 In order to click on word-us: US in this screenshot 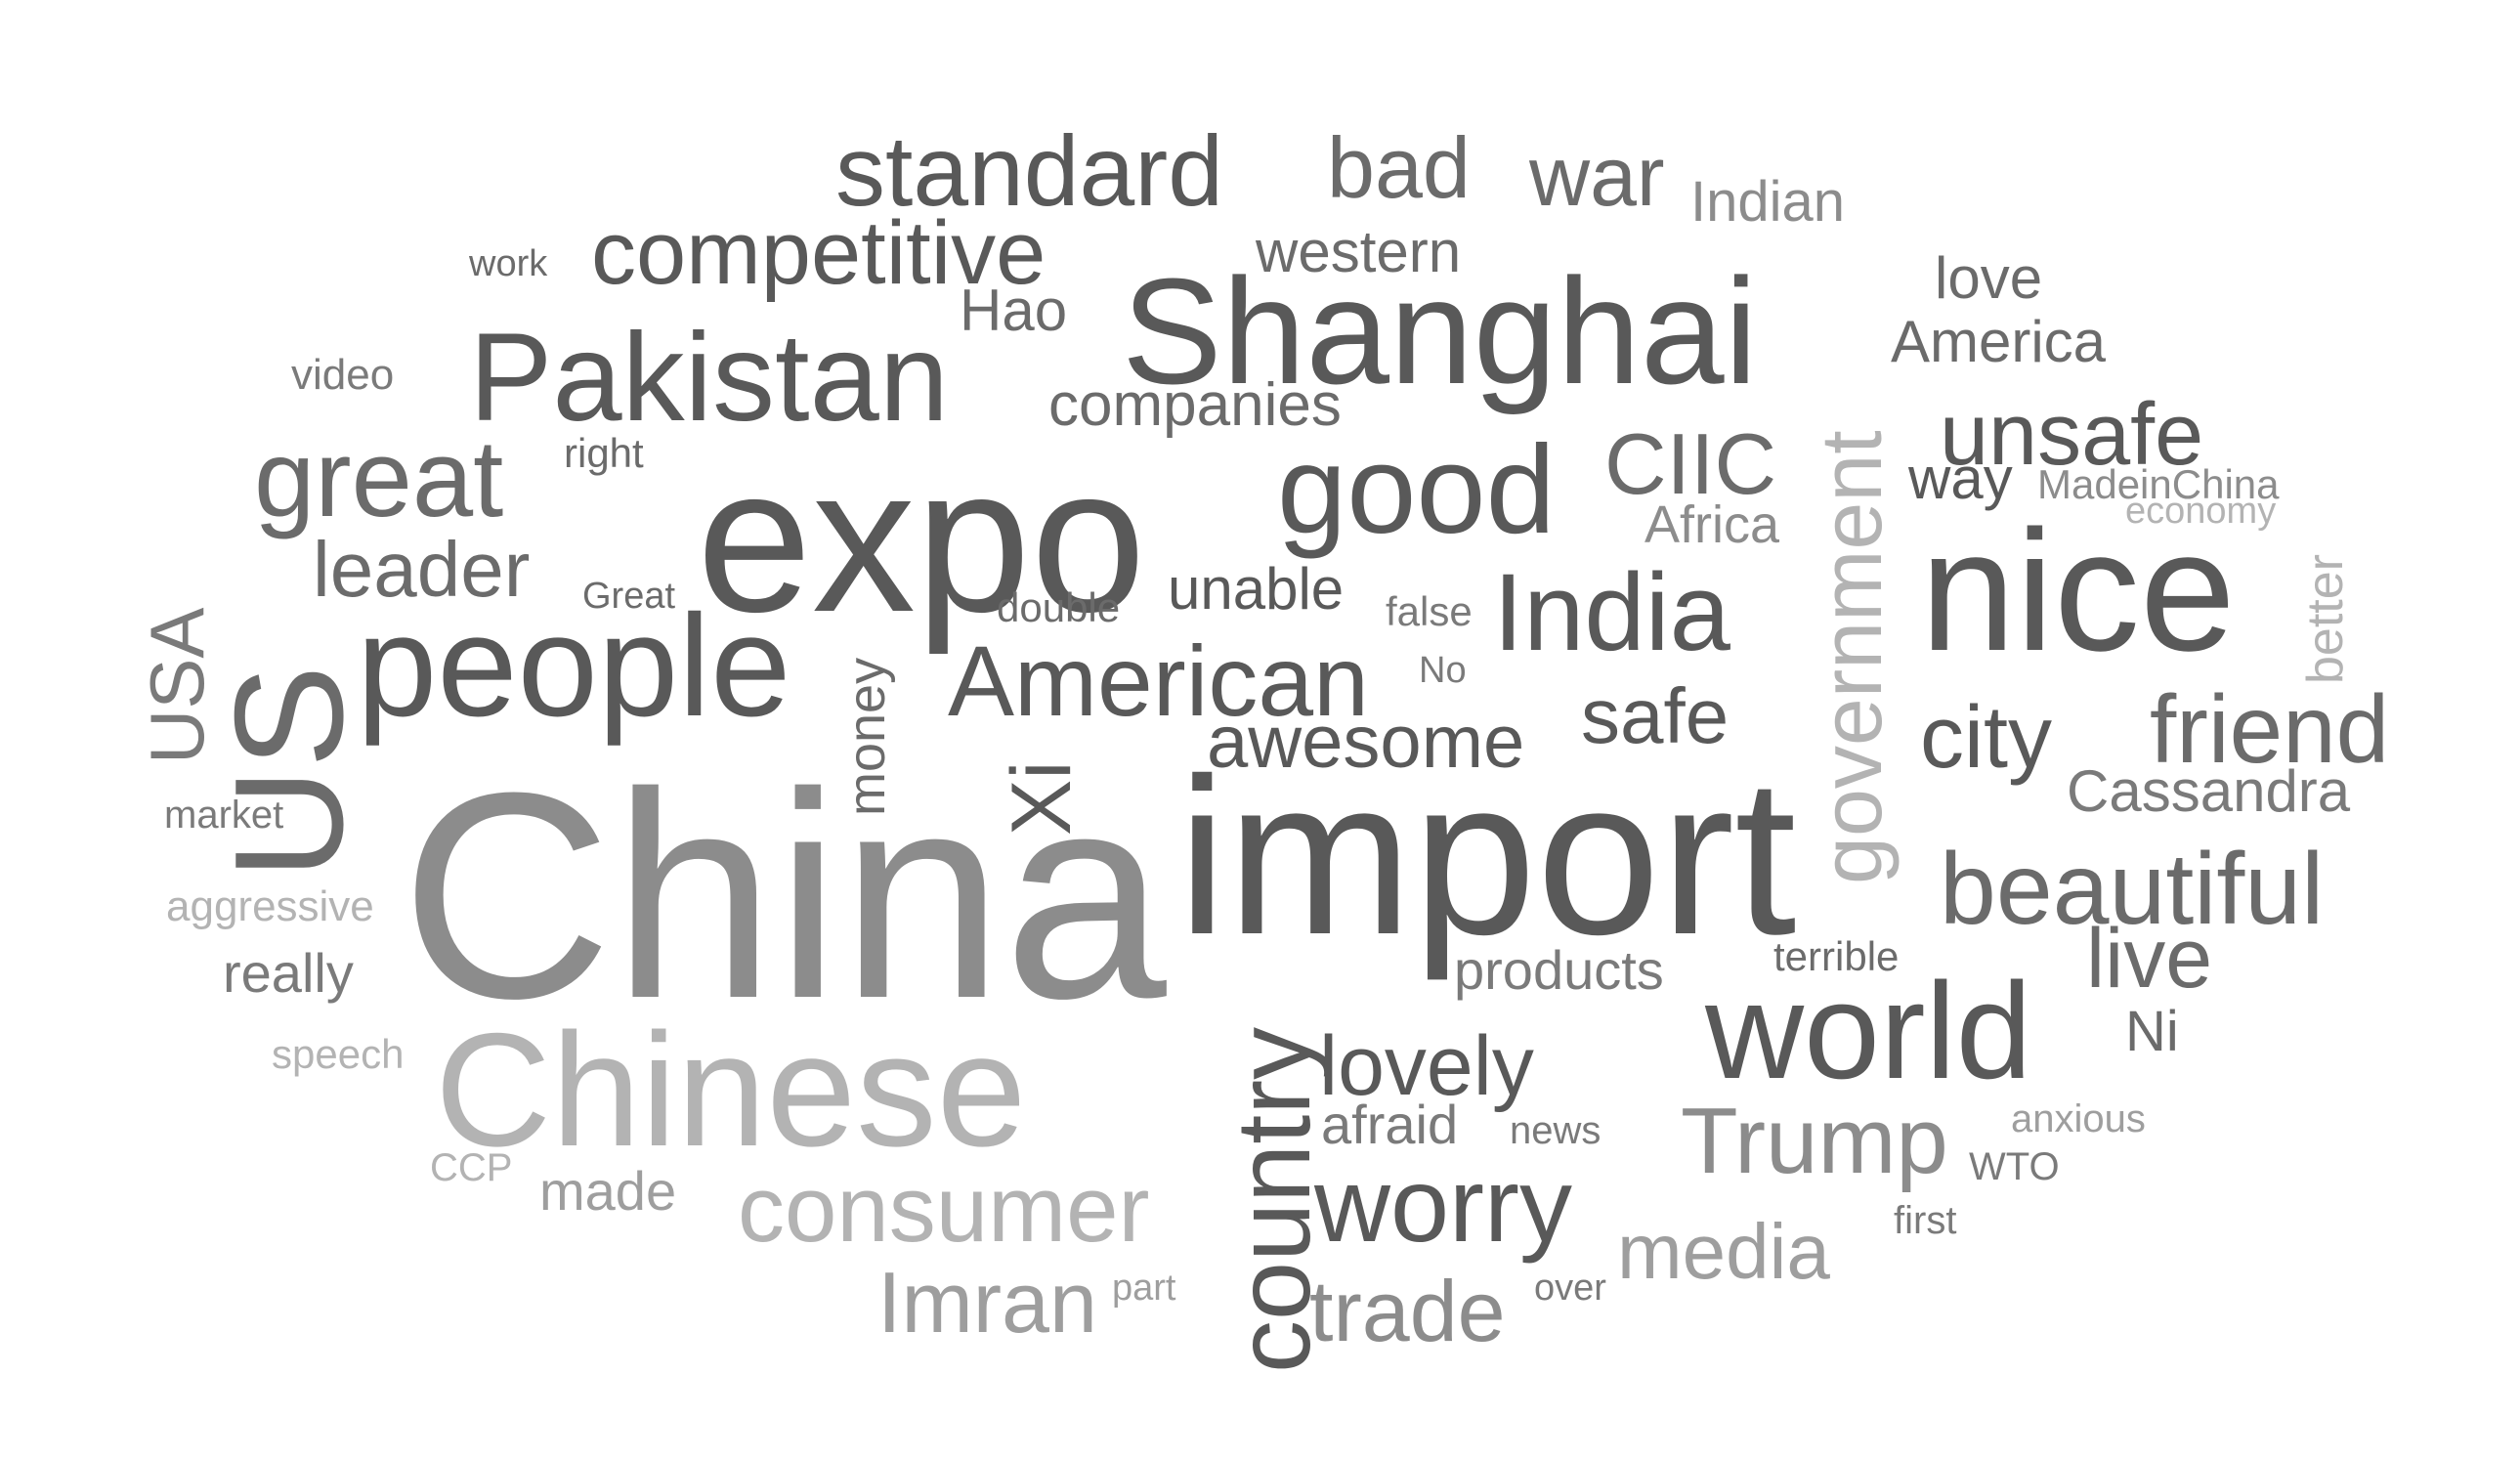, I will do `click(289, 773)`.